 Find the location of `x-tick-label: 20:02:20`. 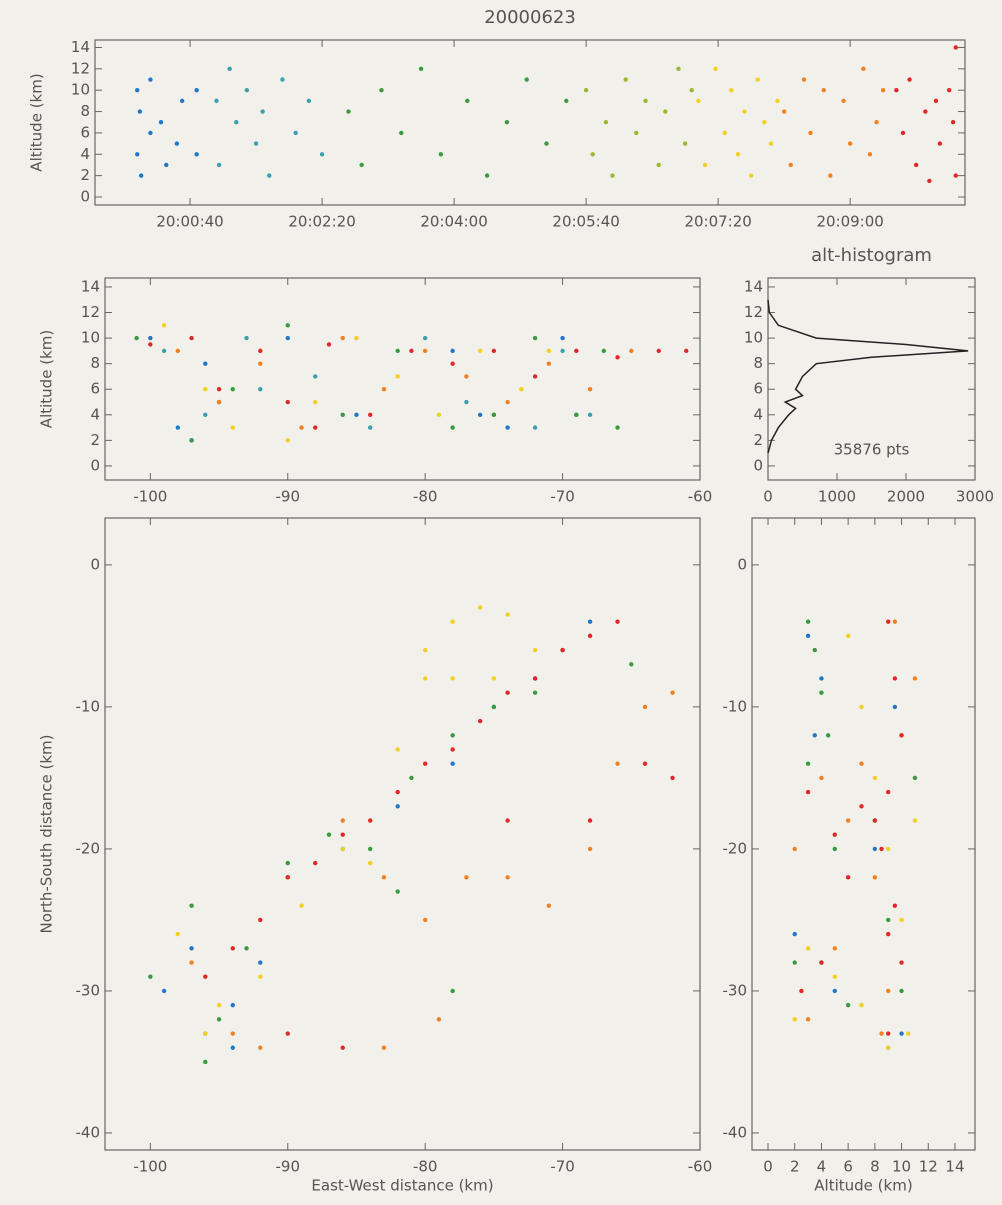

x-tick-label: 20:02:20 is located at coordinates (321, 222).